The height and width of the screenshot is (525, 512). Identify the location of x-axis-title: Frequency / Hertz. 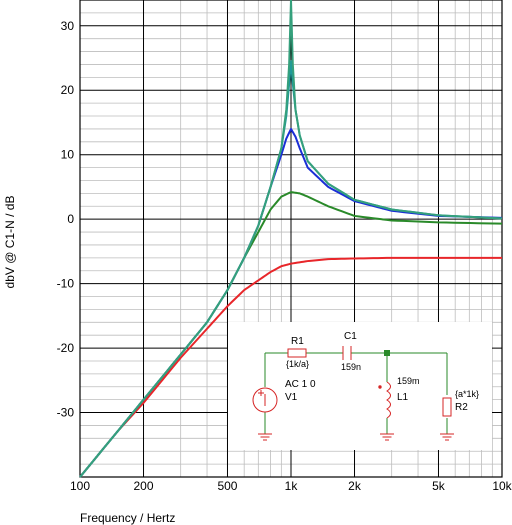
(127, 518).